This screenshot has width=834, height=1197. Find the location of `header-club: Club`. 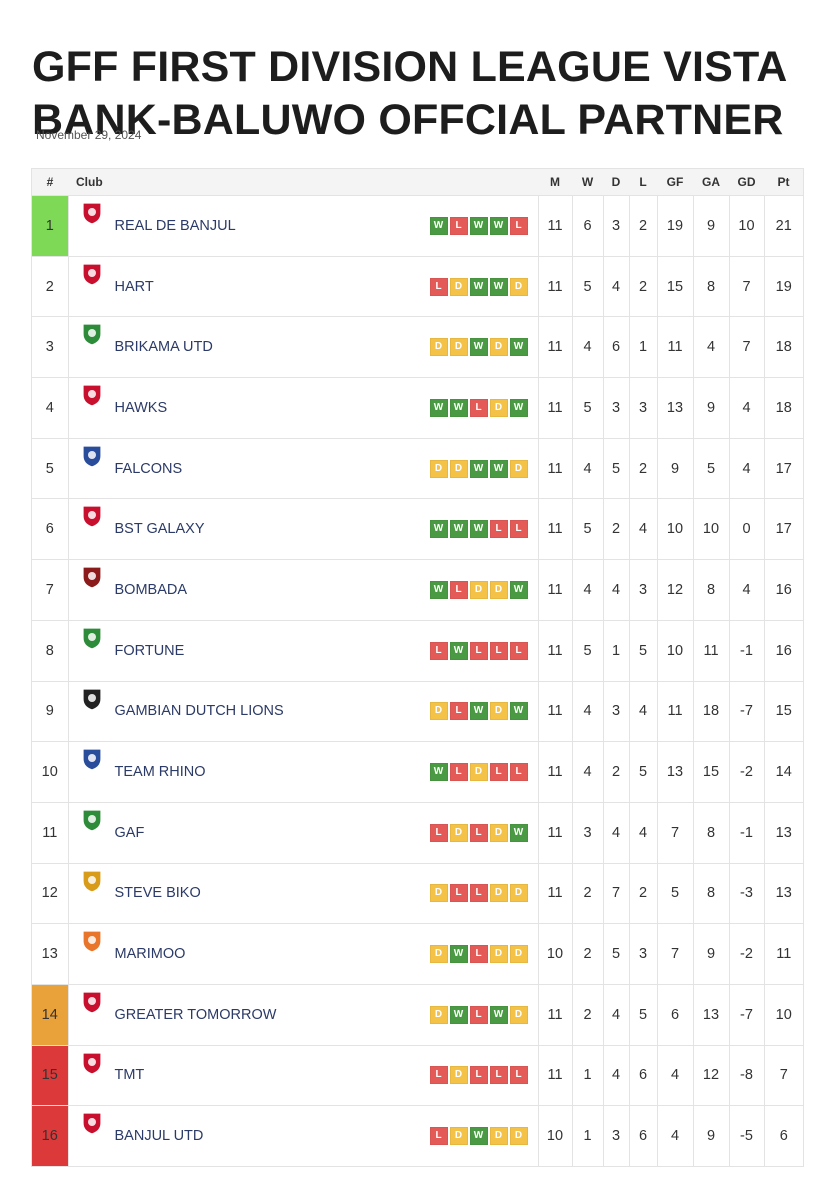

header-club: Club is located at coordinates (303, 182).